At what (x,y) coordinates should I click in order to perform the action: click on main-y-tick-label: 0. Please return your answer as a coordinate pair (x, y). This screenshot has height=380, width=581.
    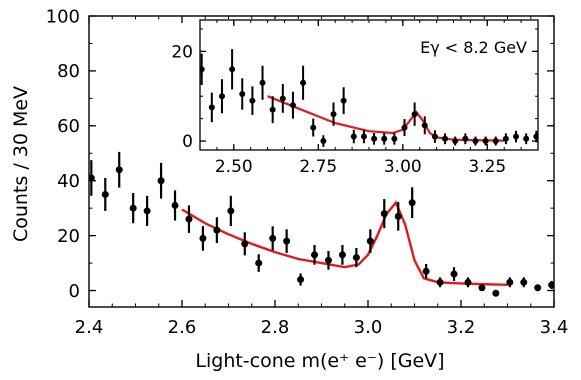
    Looking at the image, I should click on (74, 291).